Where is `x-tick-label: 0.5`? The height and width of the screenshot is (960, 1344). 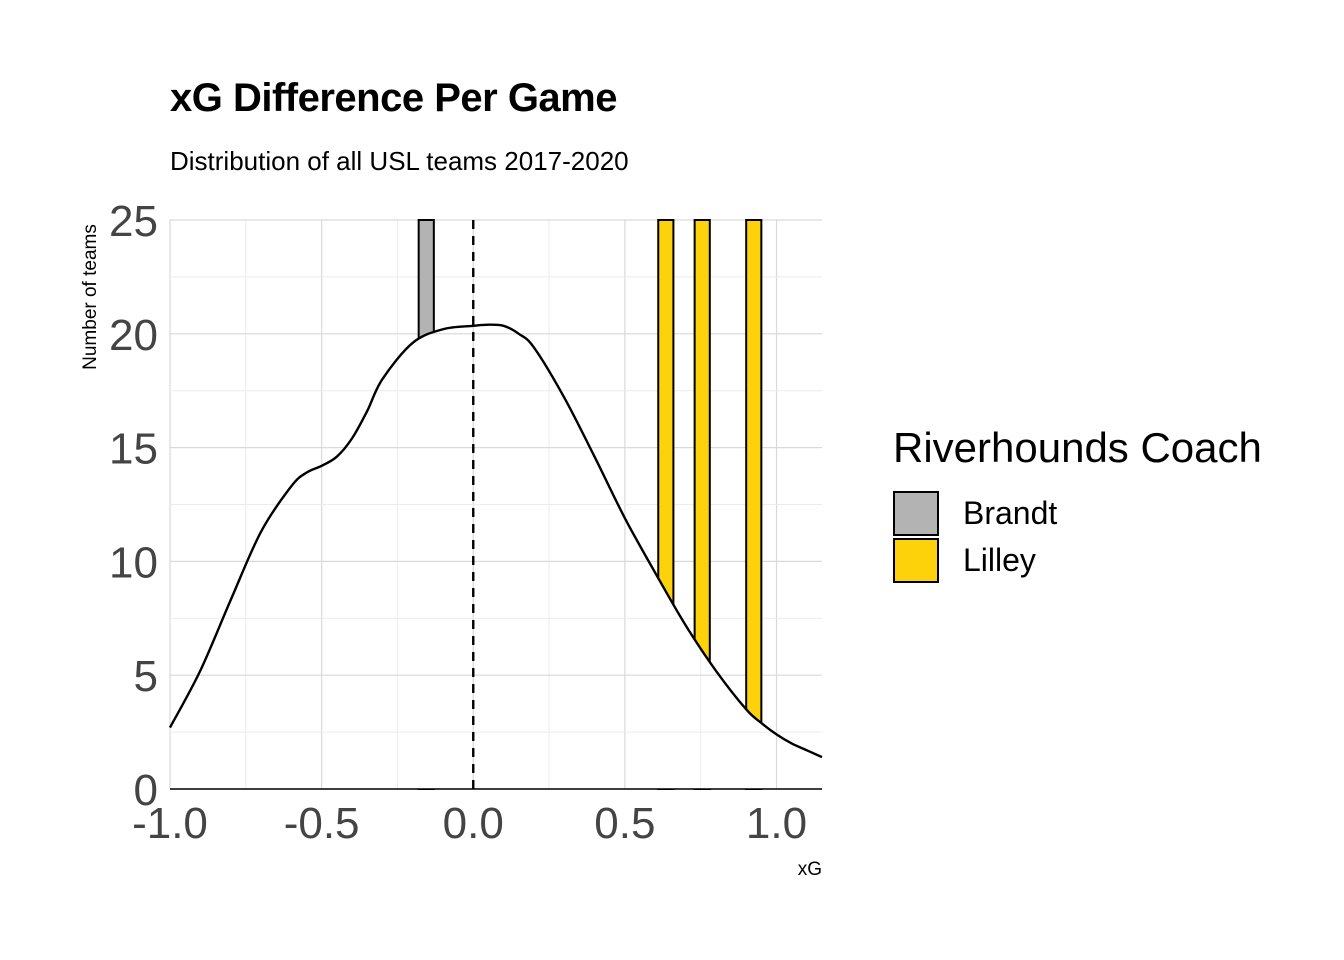
x-tick-label: 0.5 is located at coordinates (624, 823).